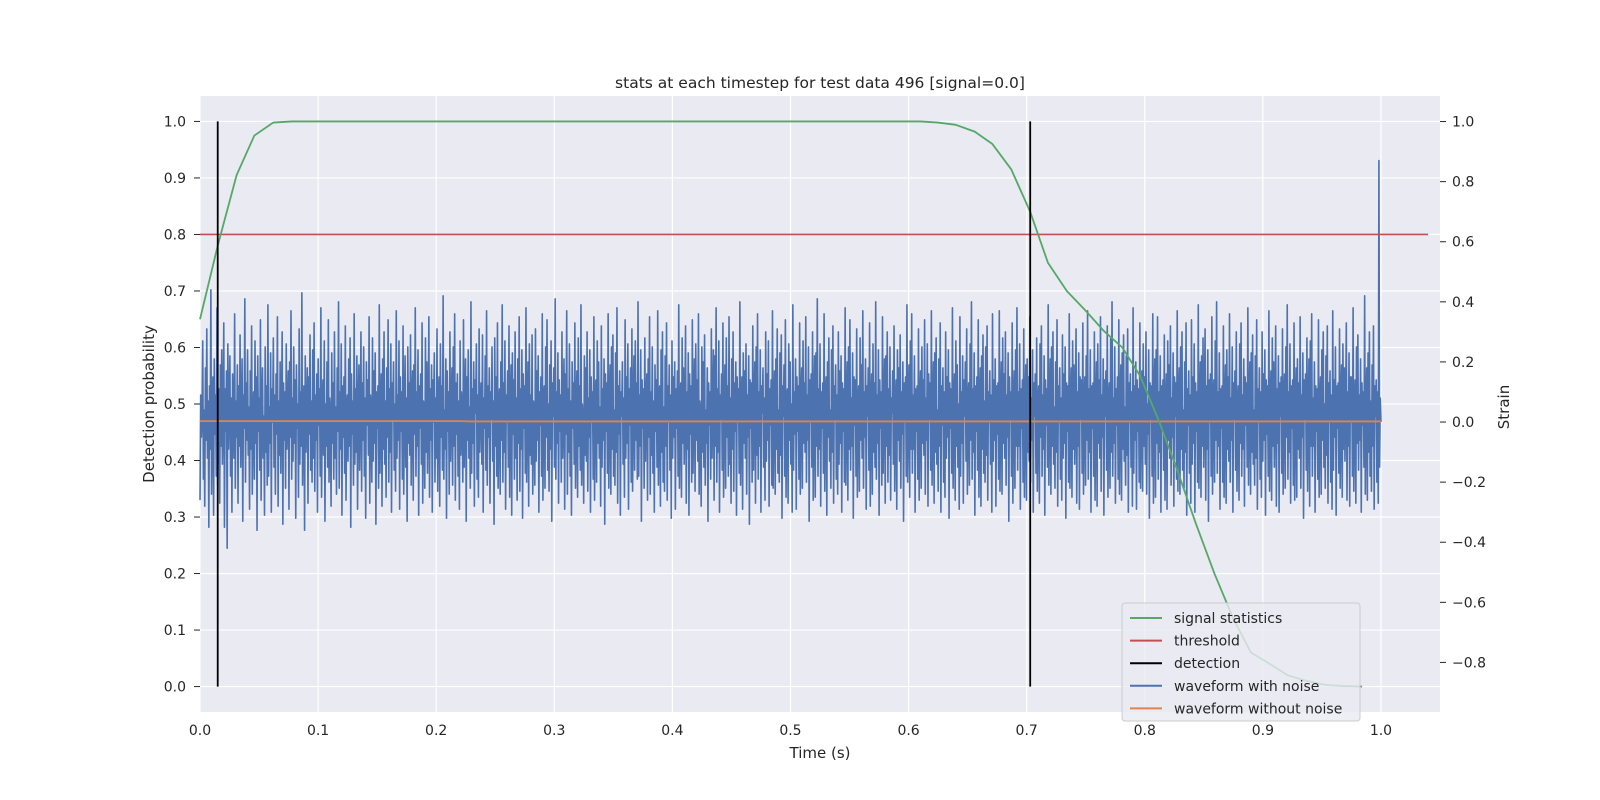  I want to click on legend-box, so click(1241, 662).